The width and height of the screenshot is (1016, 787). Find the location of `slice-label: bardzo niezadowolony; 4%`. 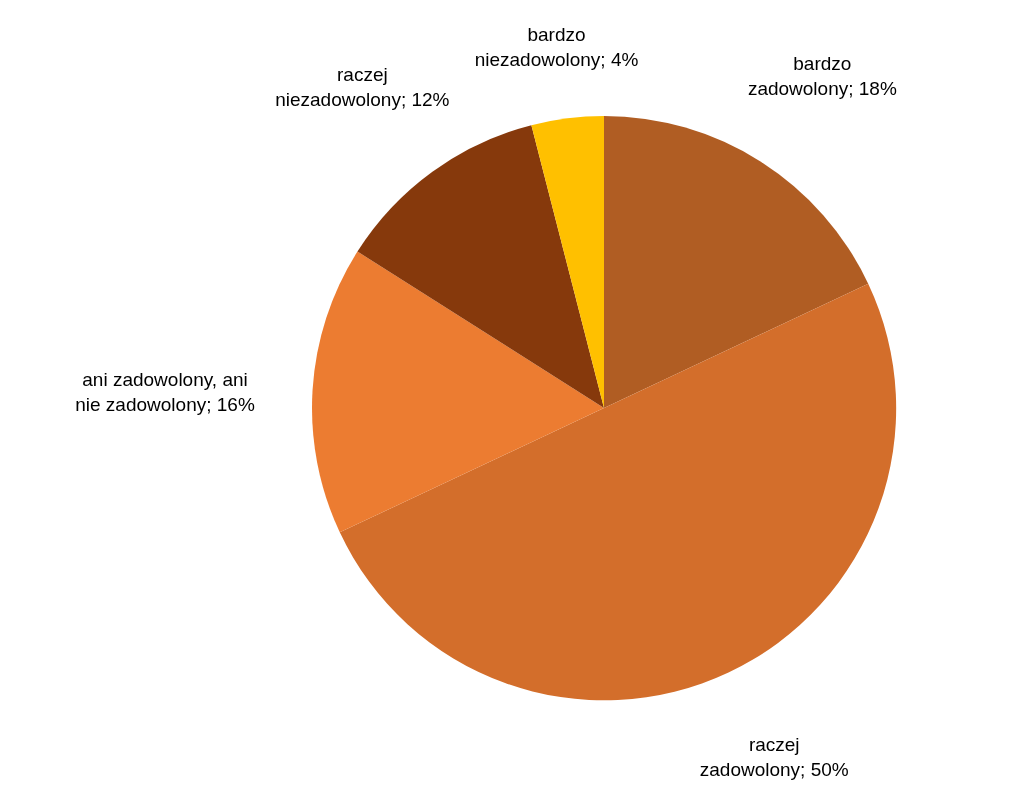

slice-label: bardzo niezadowolony; 4% is located at coordinates (556, 47).